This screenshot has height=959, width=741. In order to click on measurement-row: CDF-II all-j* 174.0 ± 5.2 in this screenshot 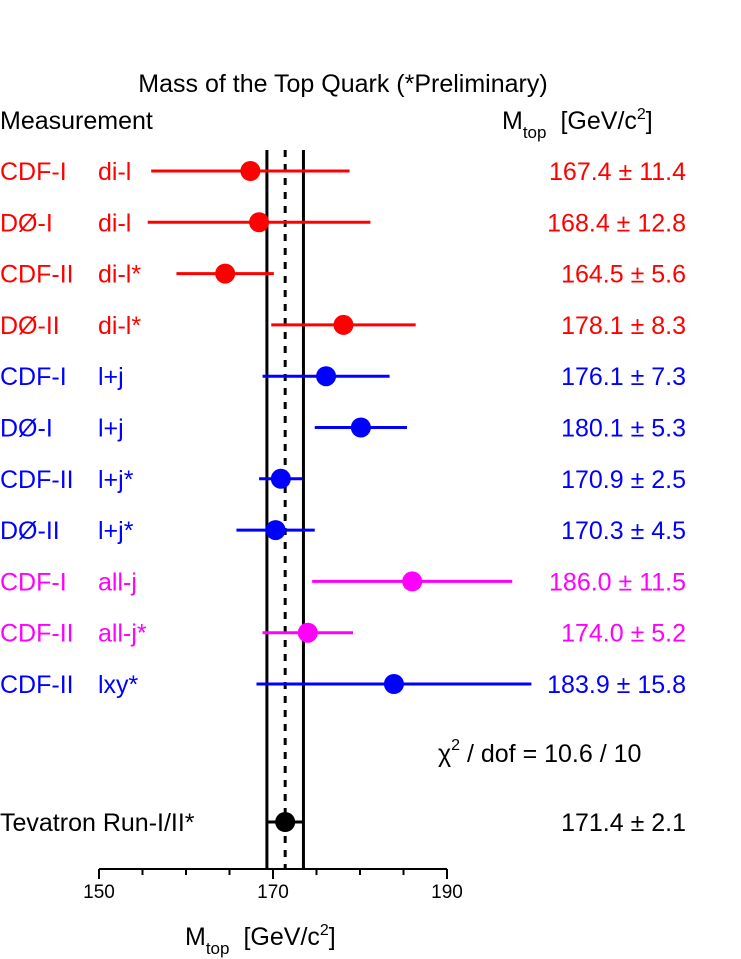, I will do `click(343, 634)`.